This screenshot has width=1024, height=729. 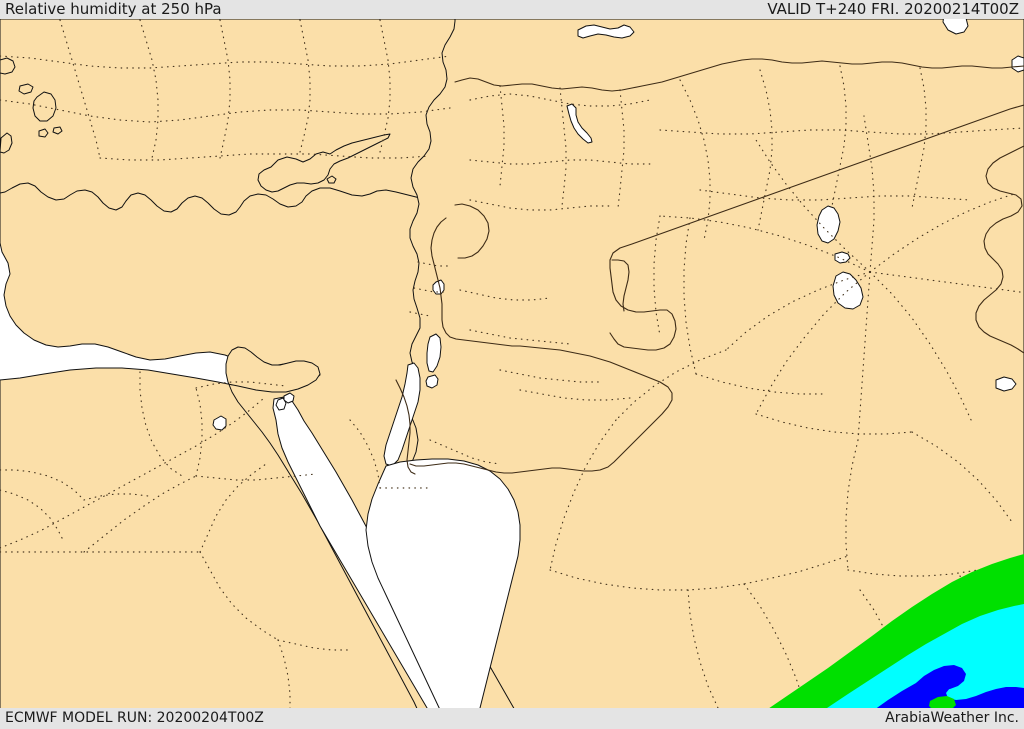 I want to click on contour-blue-lobe, so click(x=941, y=677).